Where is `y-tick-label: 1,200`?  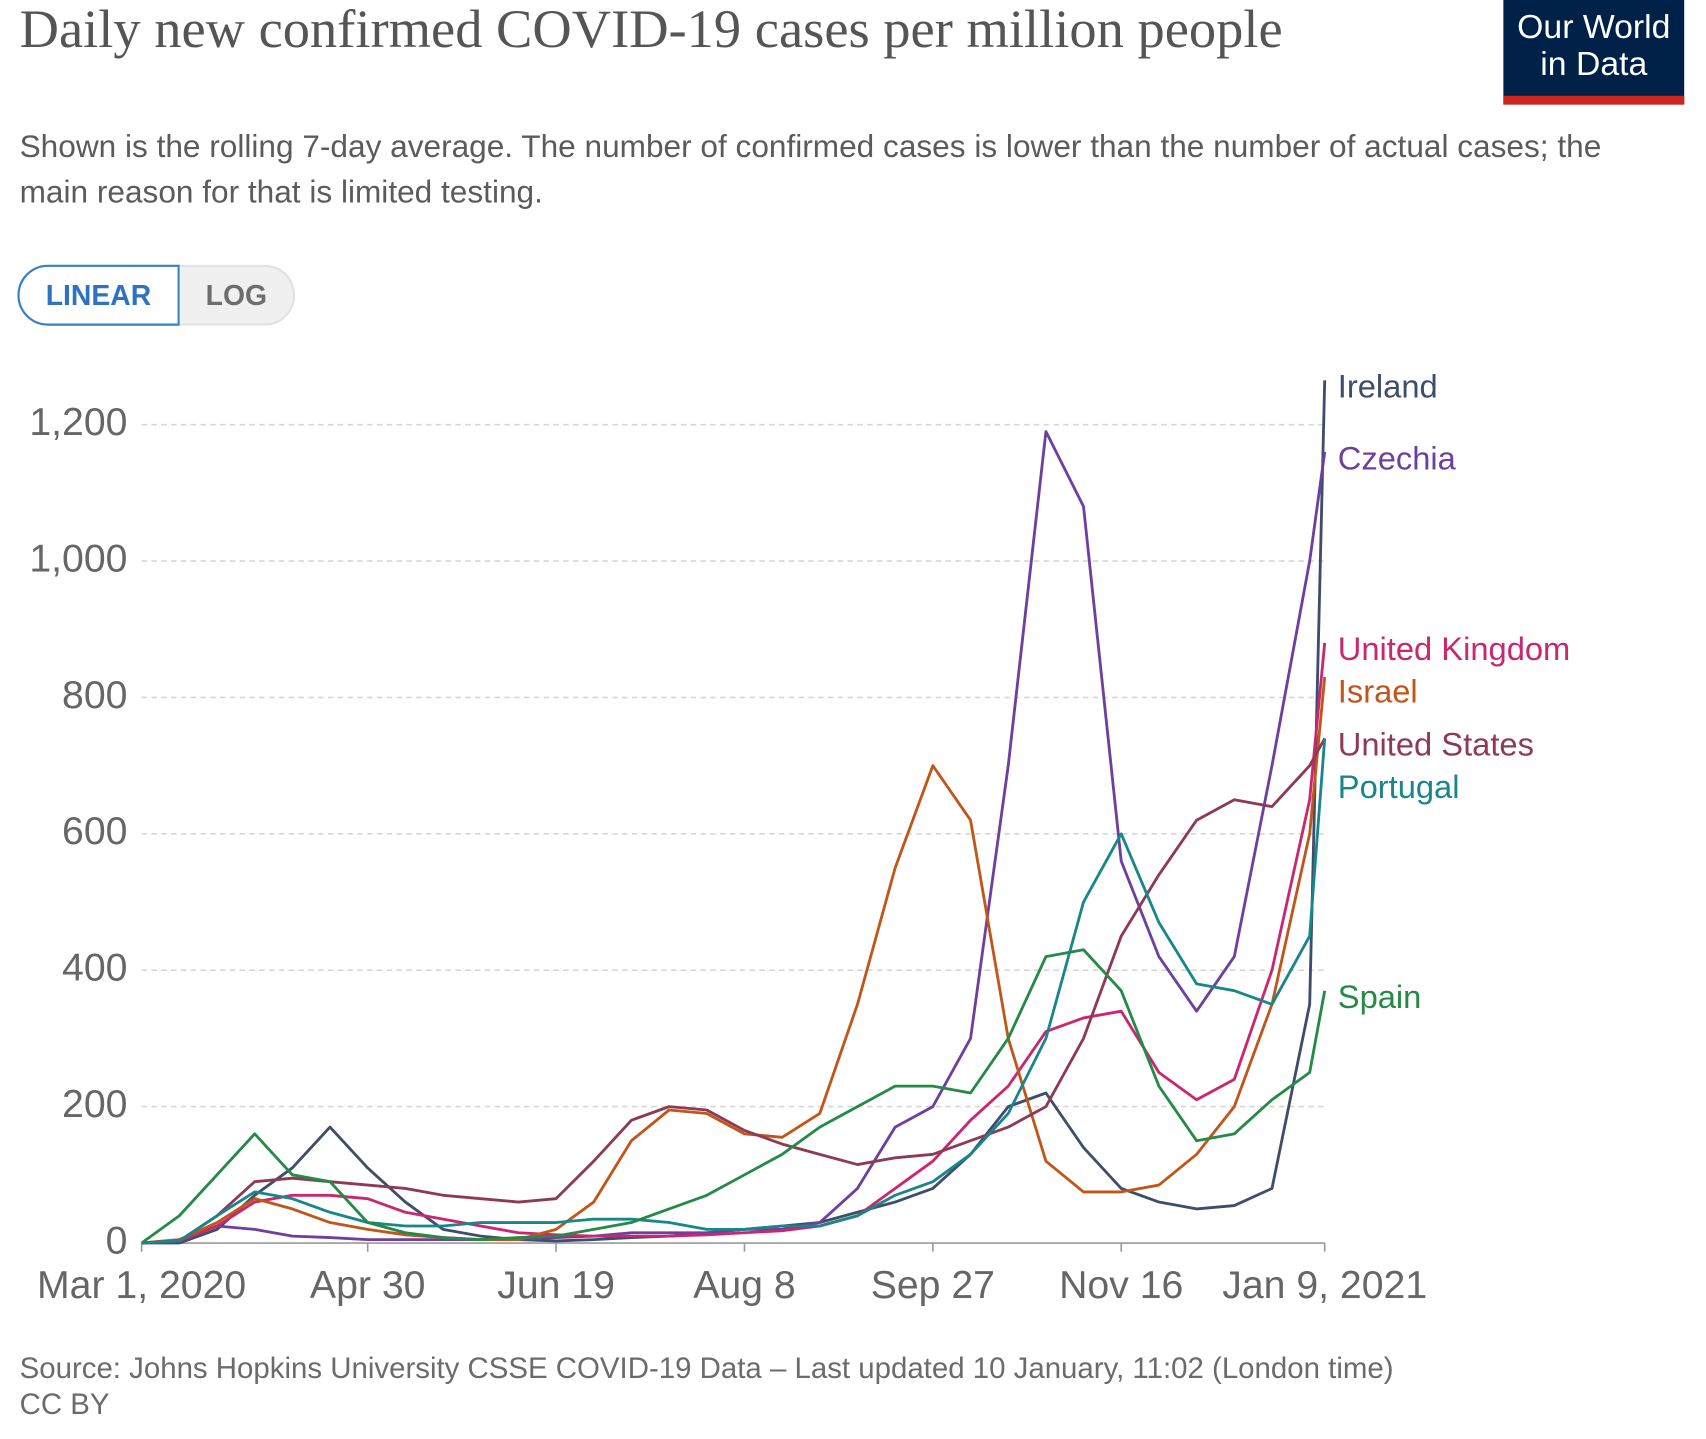 y-tick-label: 1,200 is located at coordinates (78, 422).